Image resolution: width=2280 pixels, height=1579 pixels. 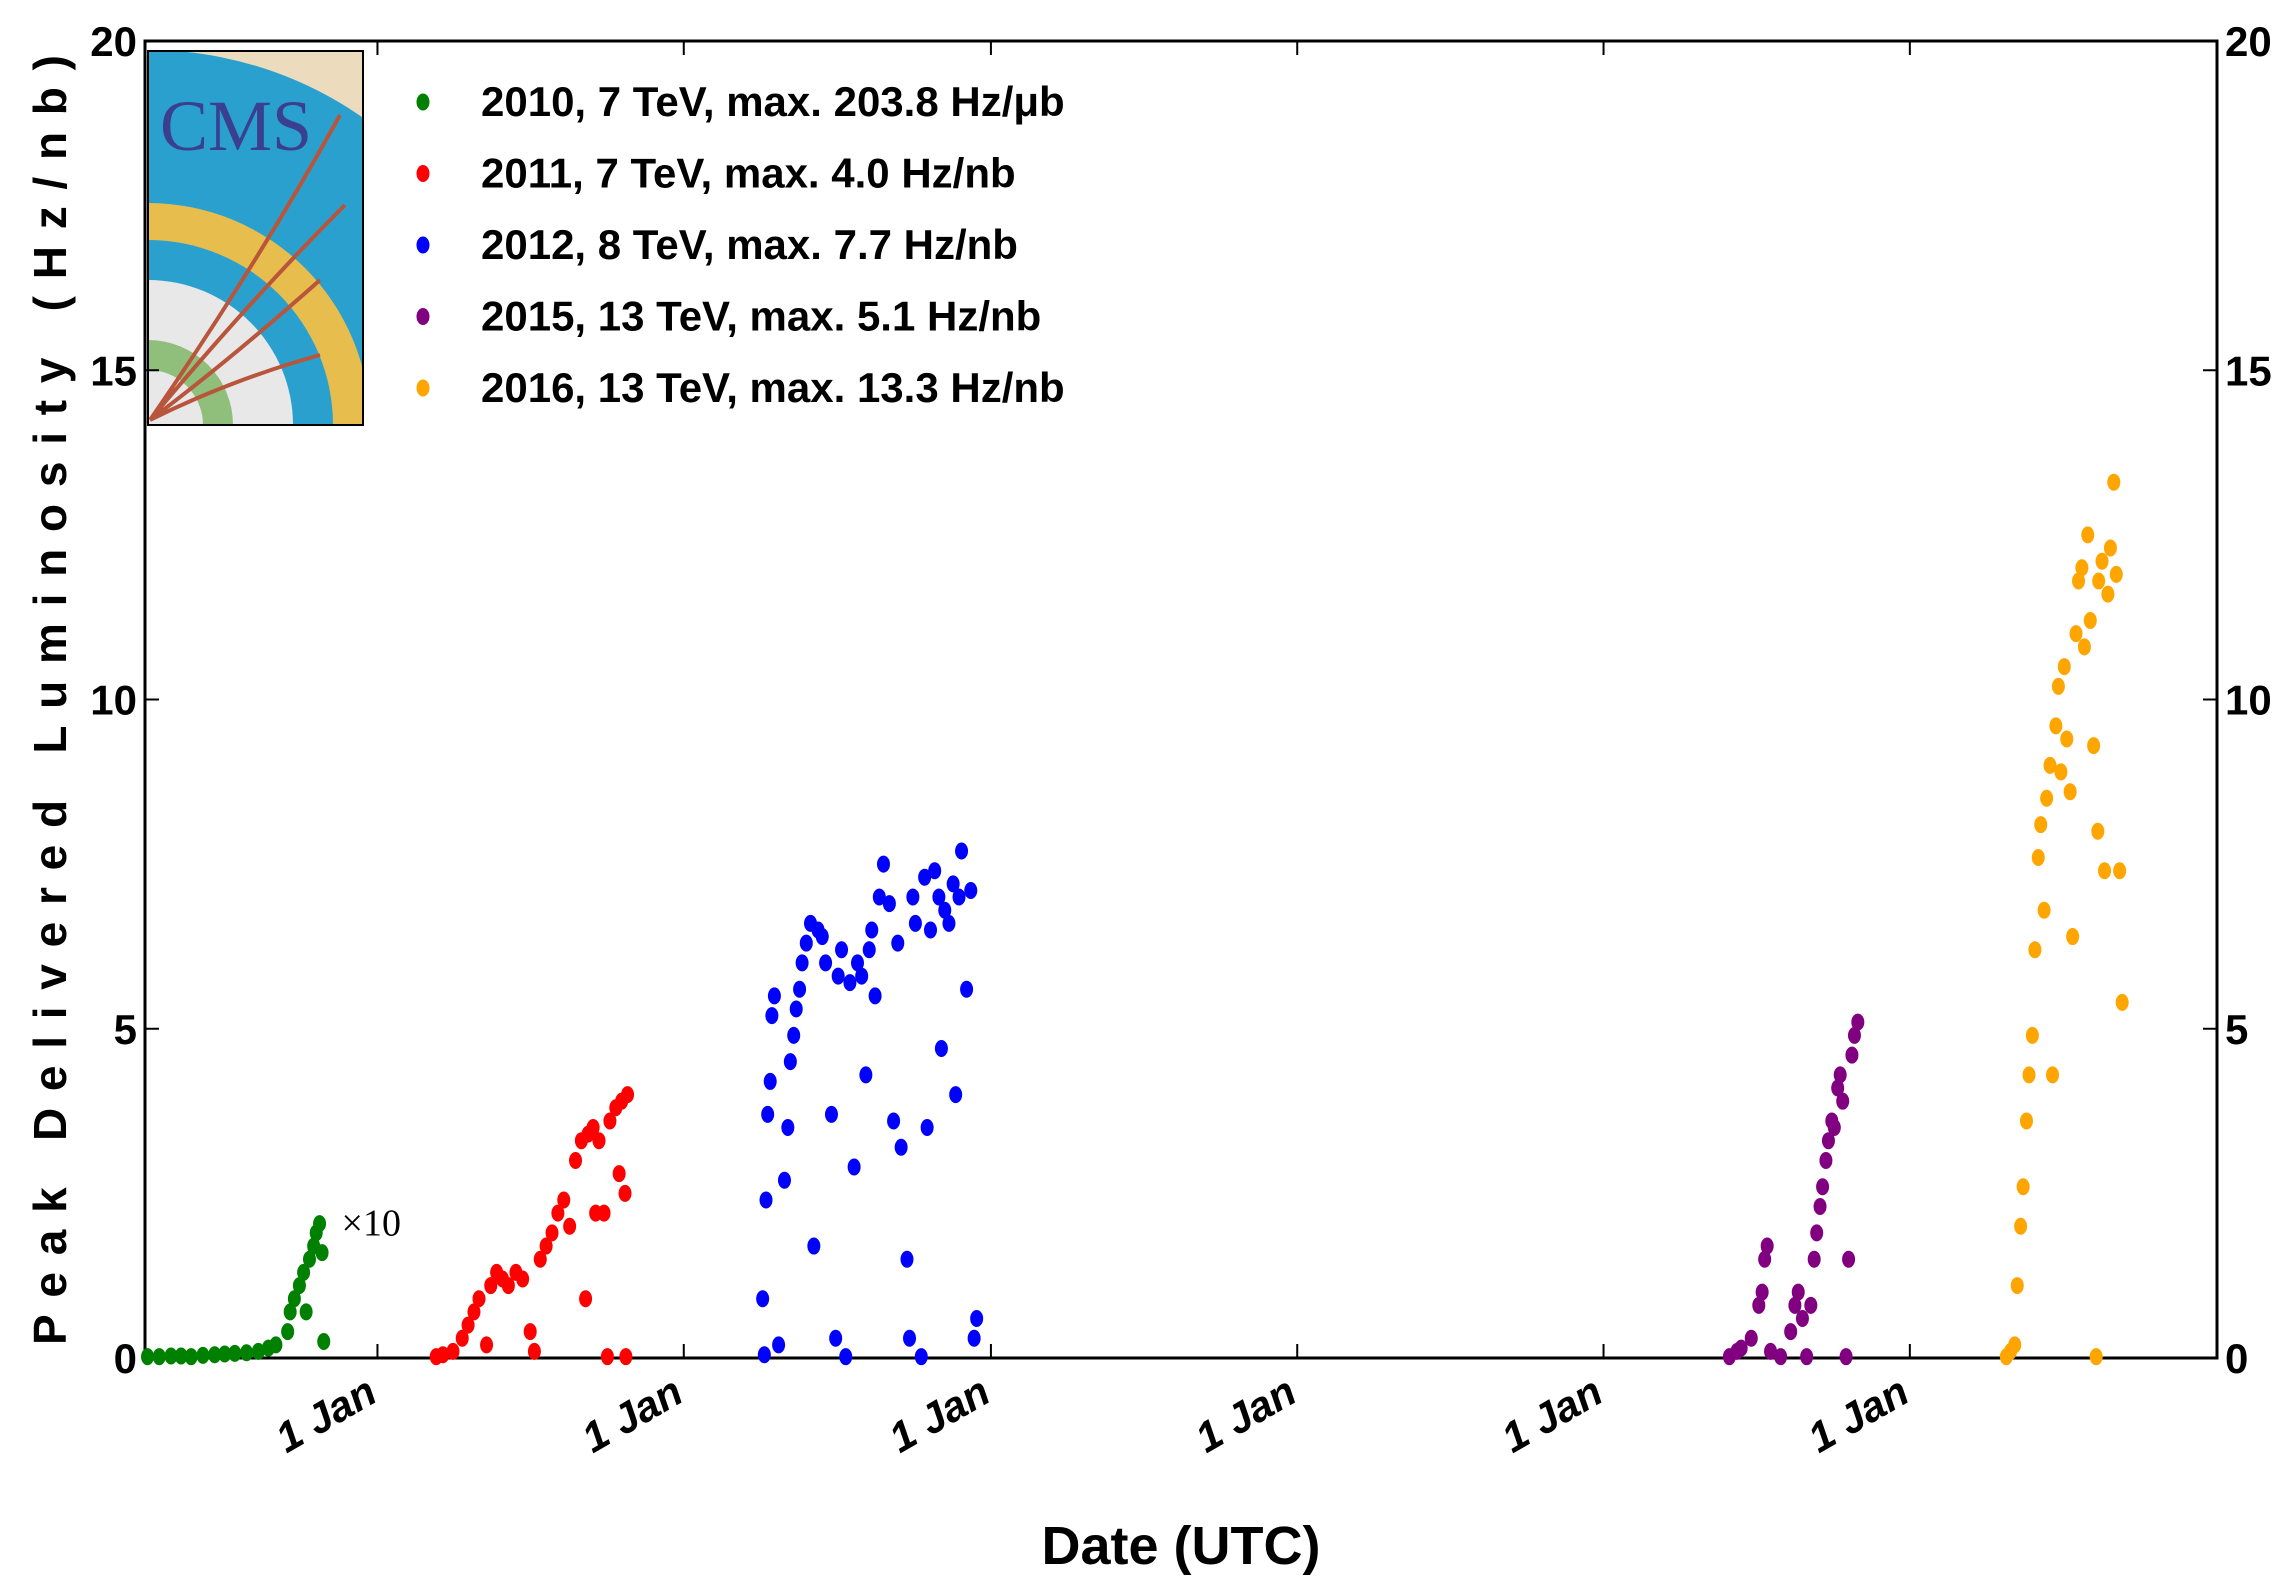 What do you see at coordinates (125, 1029) in the screenshot?
I see `y-tick-label: 5` at bounding box center [125, 1029].